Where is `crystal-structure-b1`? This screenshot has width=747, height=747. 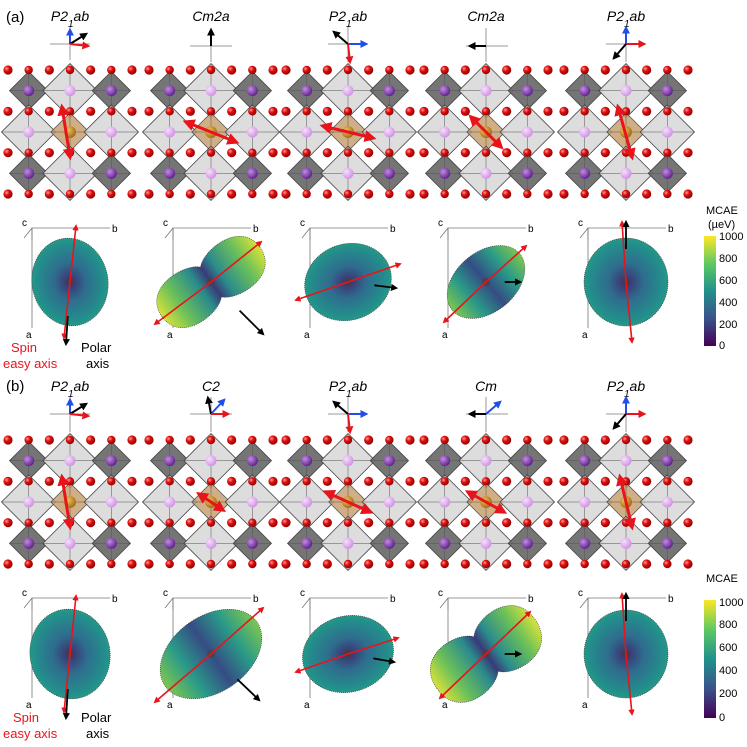 crystal-structure-b1 is located at coordinates (70, 502).